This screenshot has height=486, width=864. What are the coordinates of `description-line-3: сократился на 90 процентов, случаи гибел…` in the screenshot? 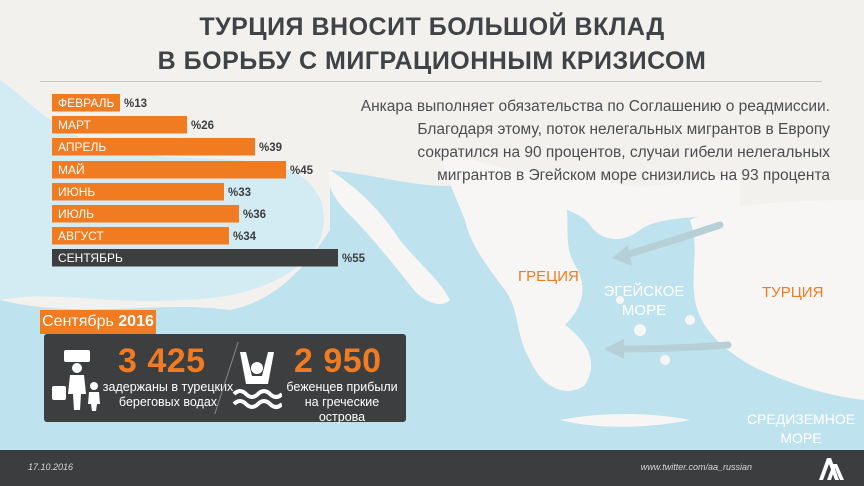 It's located at (623, 152).